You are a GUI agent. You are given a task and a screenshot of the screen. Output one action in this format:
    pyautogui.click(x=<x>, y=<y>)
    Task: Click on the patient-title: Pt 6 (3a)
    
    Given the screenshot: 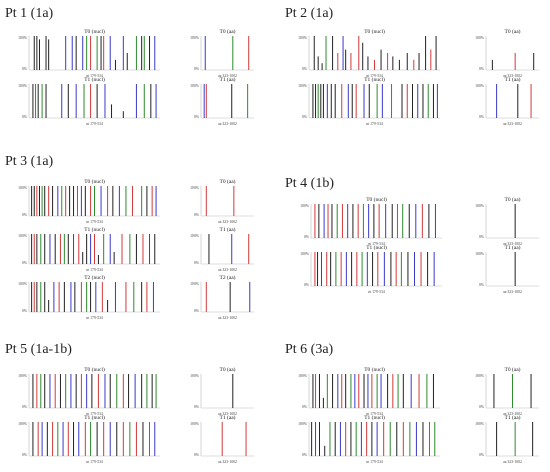 What is the action you would take?
    pyautogui.click(x=309, y=349)
    